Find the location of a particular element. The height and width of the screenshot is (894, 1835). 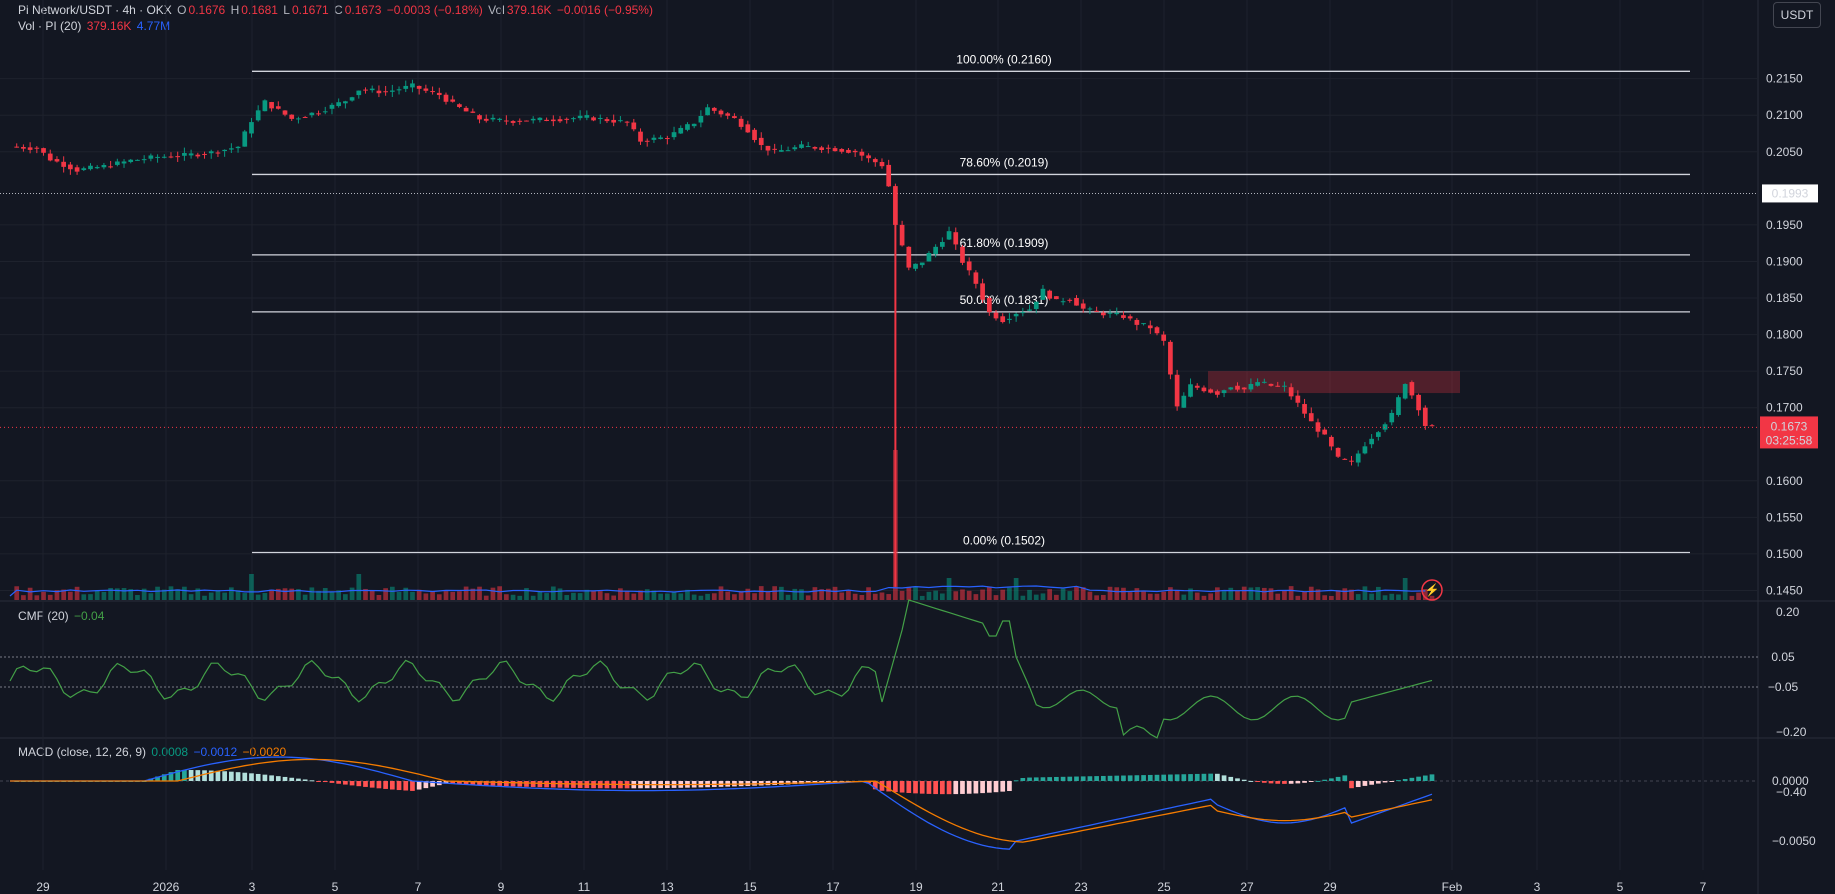

price-marker-badge is located at coordinates (1790, 193).